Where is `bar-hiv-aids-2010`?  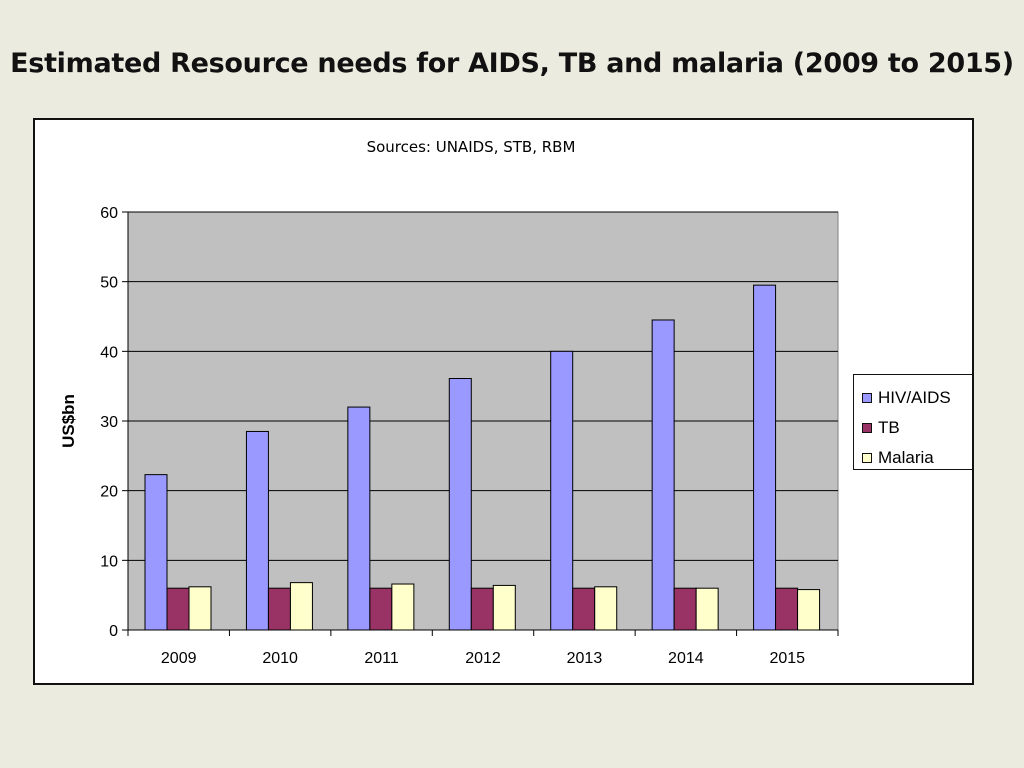 bar-hiv-aids-2010 is located at coordinates (257, 530).